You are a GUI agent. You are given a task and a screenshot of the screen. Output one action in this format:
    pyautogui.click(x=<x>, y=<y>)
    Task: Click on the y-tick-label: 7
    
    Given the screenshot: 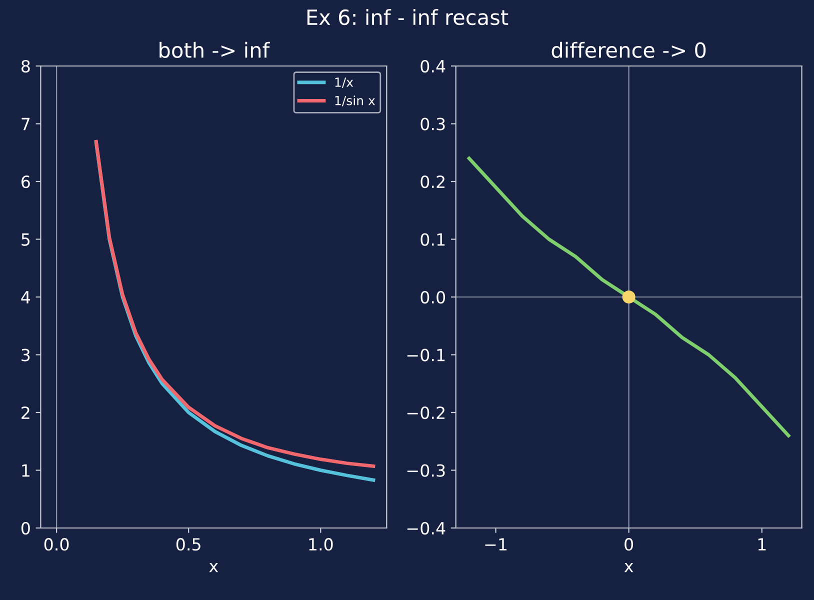 What is the action you would take?
    pyautogui.click(x=26, y=124)
    